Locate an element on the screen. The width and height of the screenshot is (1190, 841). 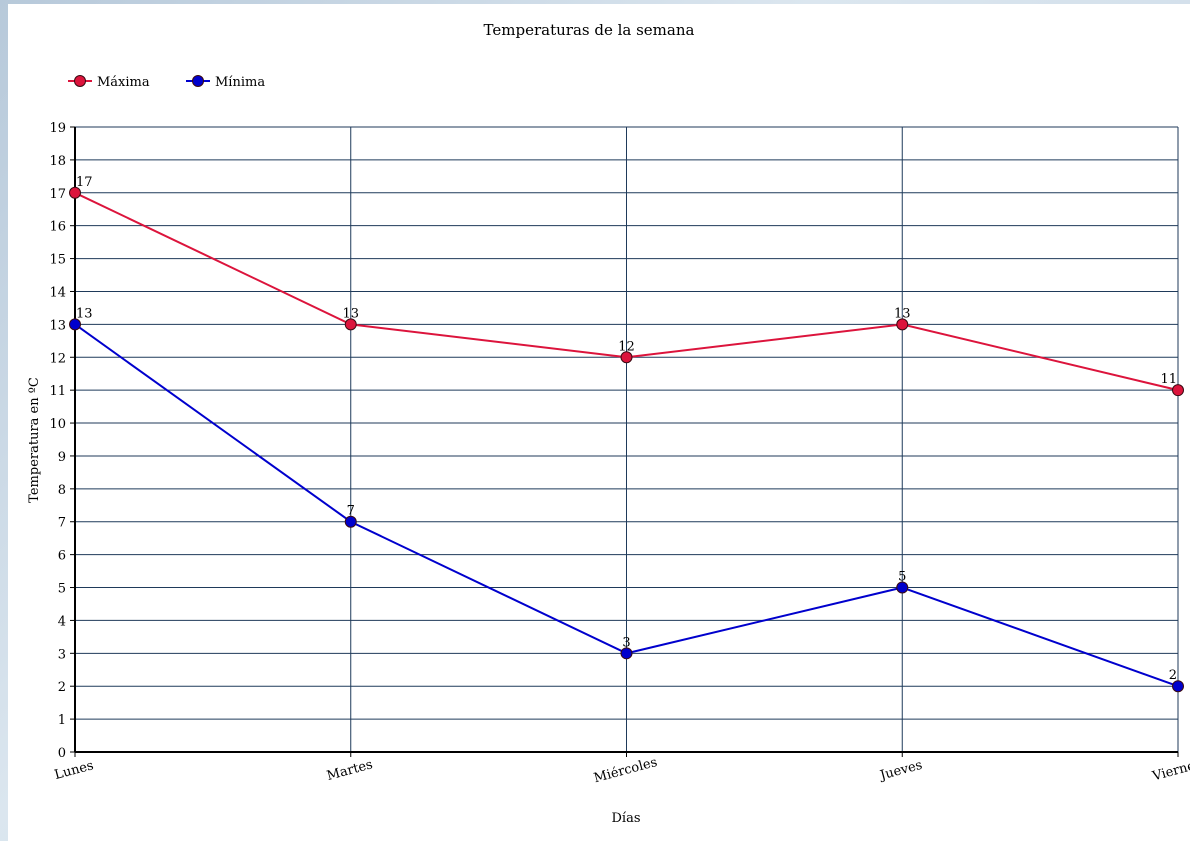
data-label: 3 is located at coordinates (626, 642).